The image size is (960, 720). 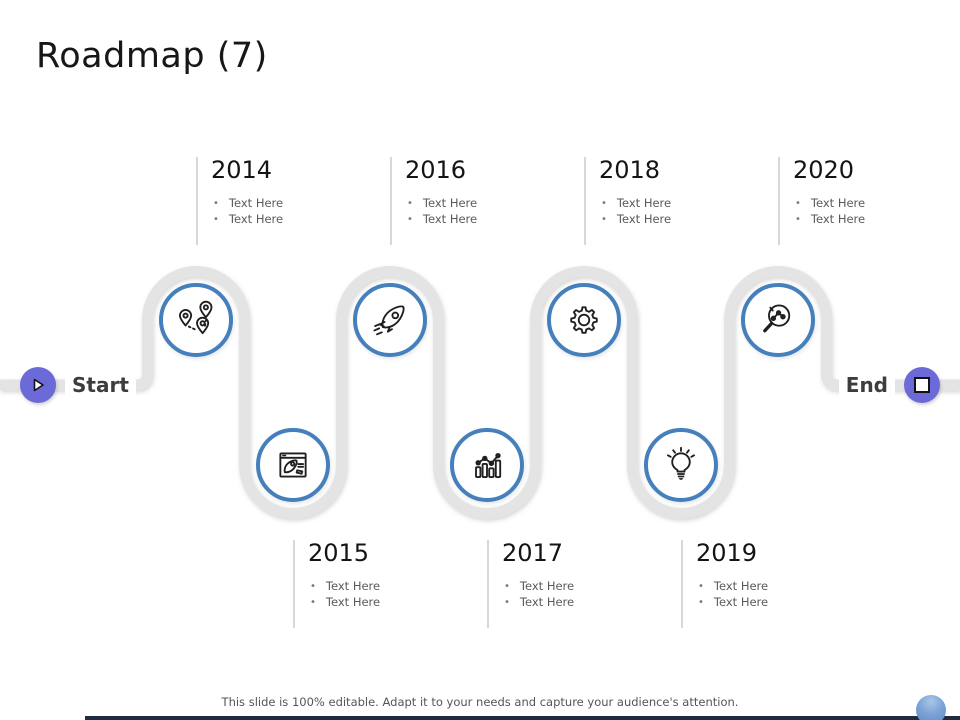 What do you see at coordinates (727, 553) in the screenshot?
I see `year-label: 2019` at bounding box center [727, 553].